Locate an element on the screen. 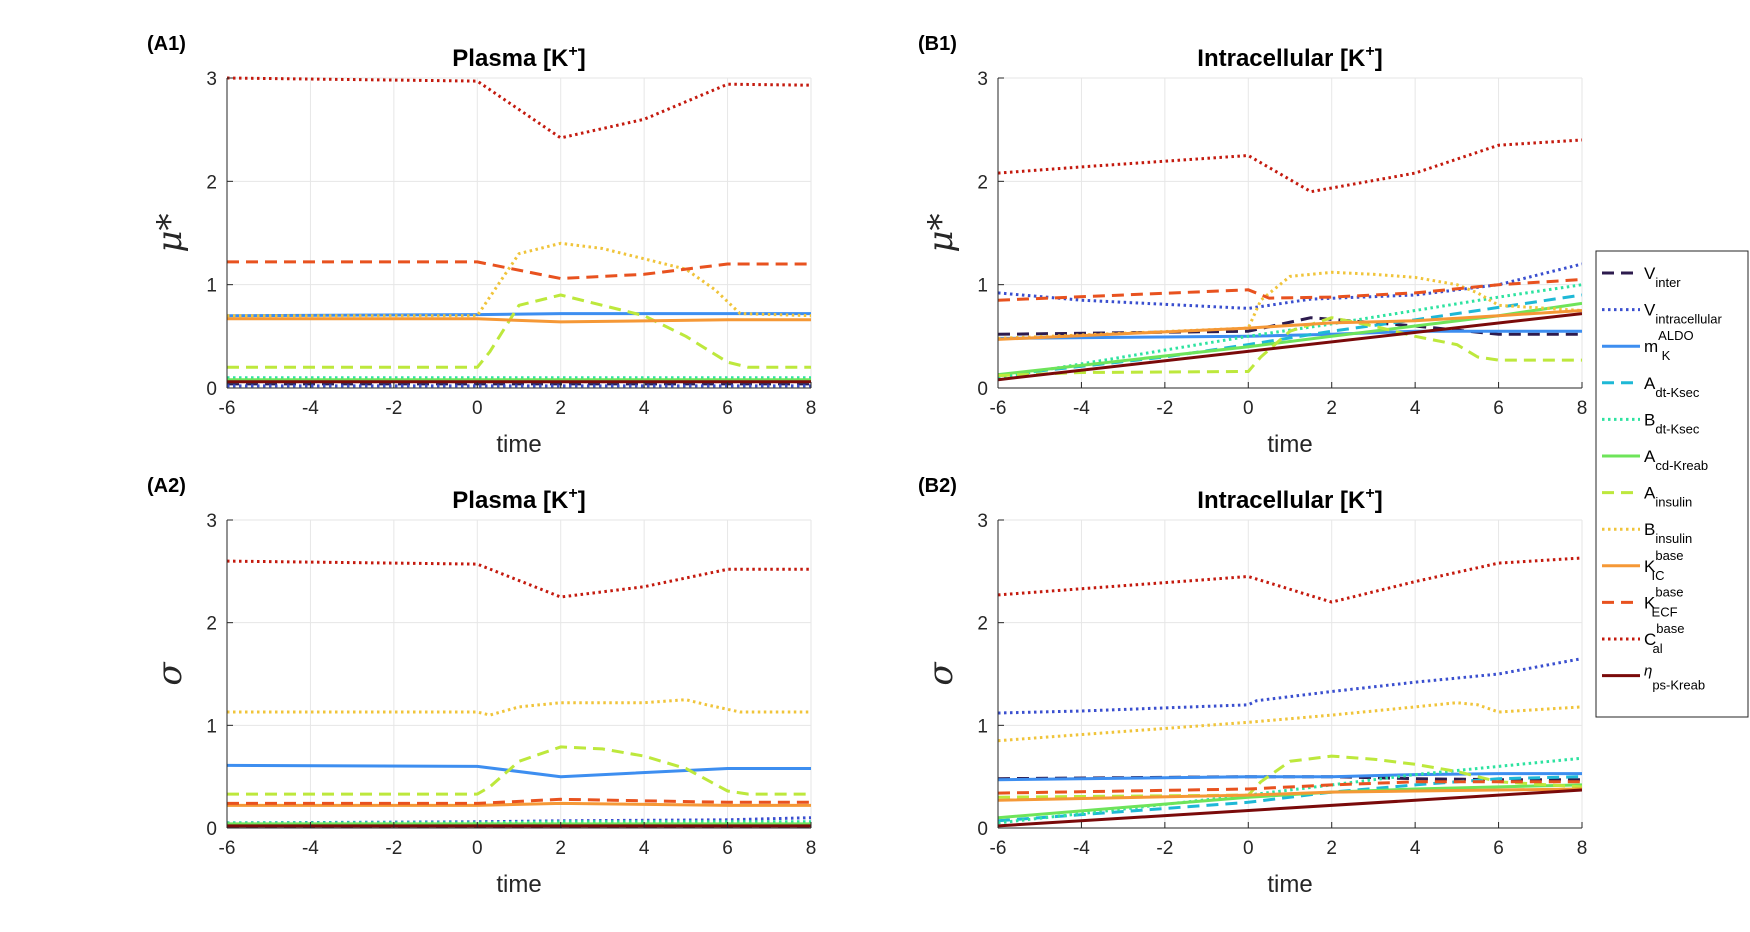 The width and height of the screenshot is (1750, 932). legend-entry: Bdt-Ksec is located at coordinates (1651, 423).